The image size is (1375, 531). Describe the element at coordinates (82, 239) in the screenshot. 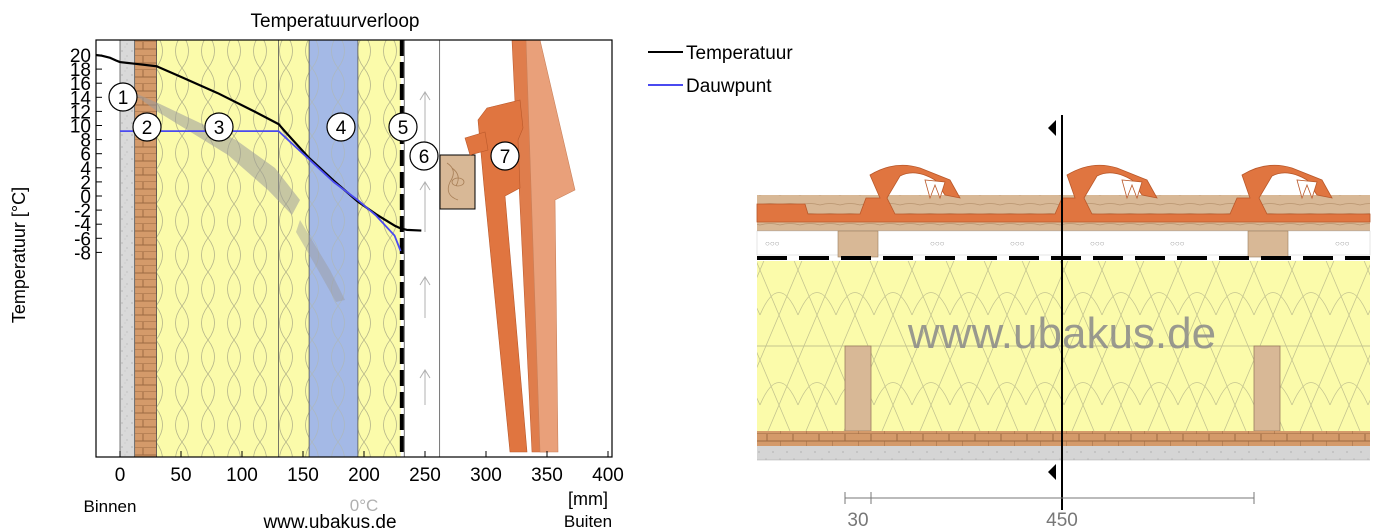

I see `y-tick-label: -6` at that location.